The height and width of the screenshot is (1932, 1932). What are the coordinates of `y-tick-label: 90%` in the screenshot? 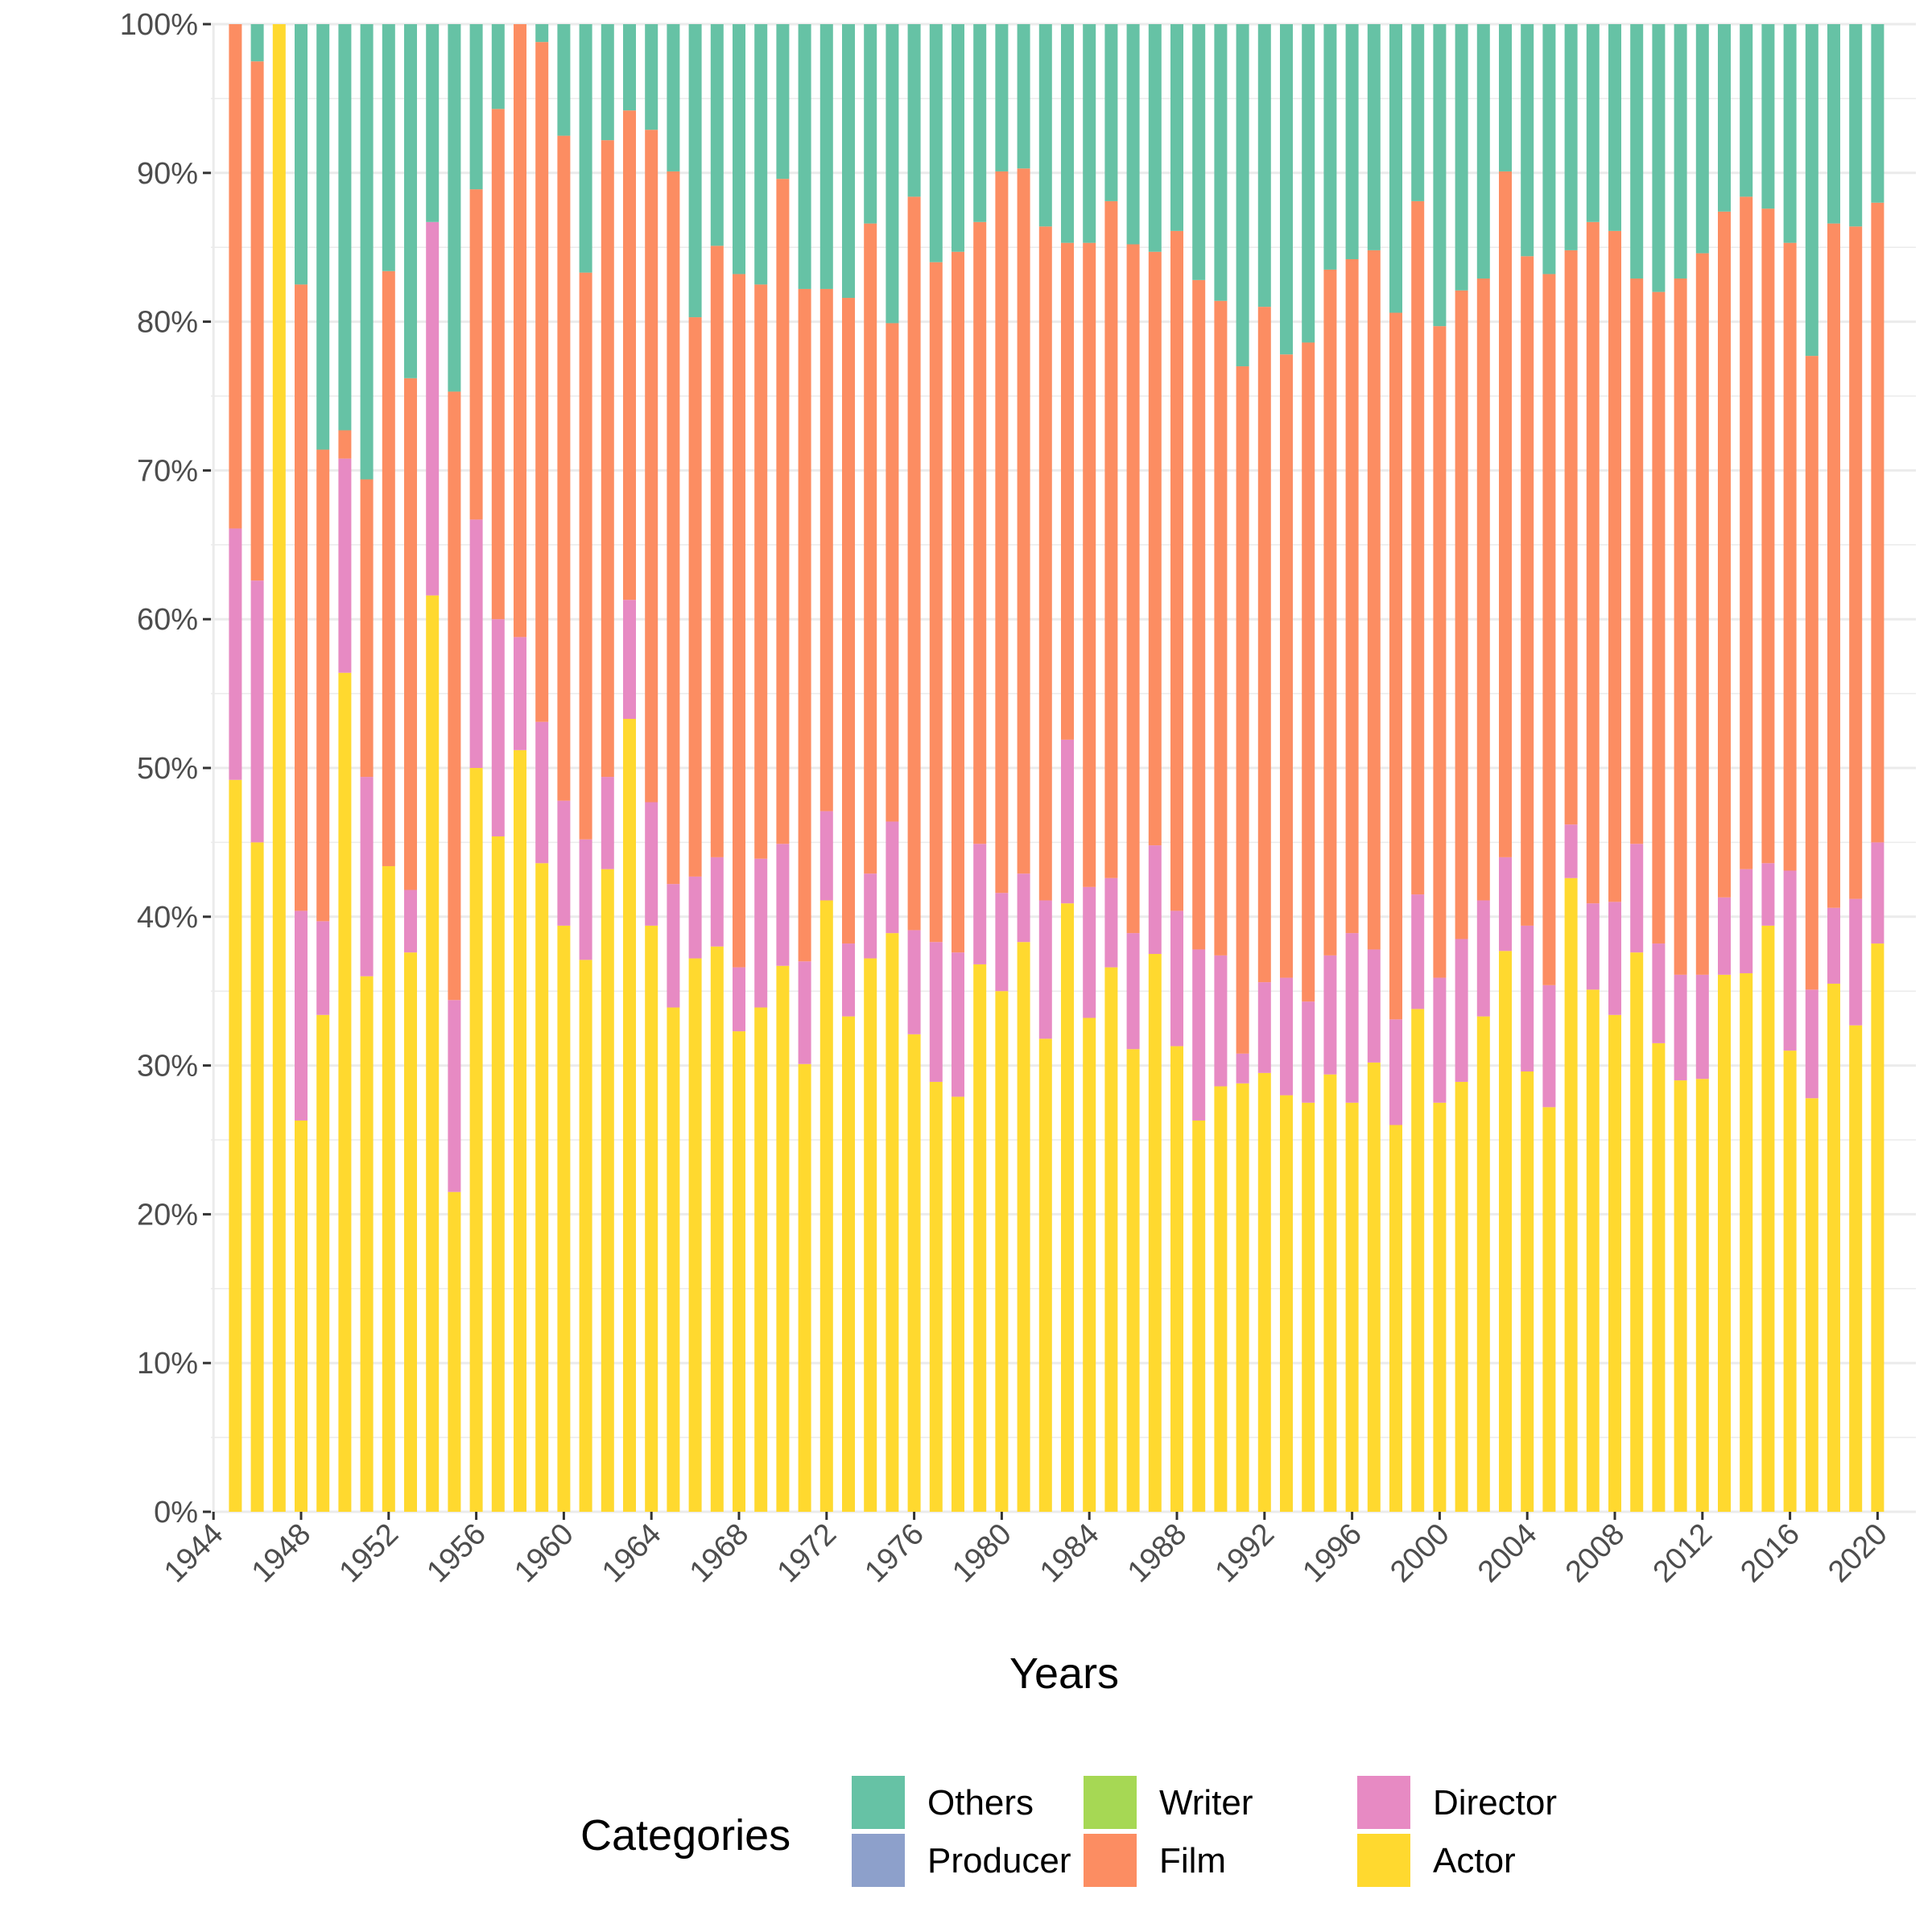 It's located at (167, 174).